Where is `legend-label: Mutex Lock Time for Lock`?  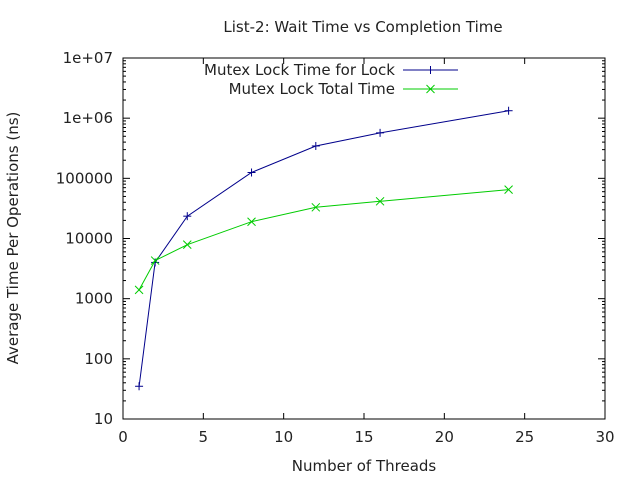 legend-label: Mutex Lock Time for Lock is located at coordinates (299, 70).